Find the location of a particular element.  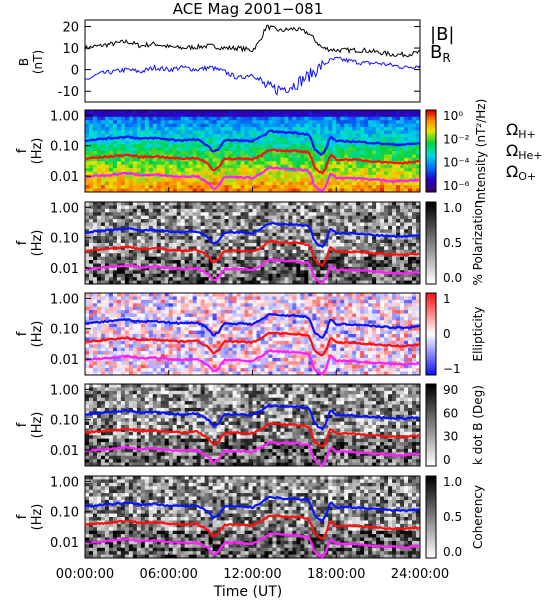

f-y-tick-label: 1.00 is located at coordinates (64, 208).